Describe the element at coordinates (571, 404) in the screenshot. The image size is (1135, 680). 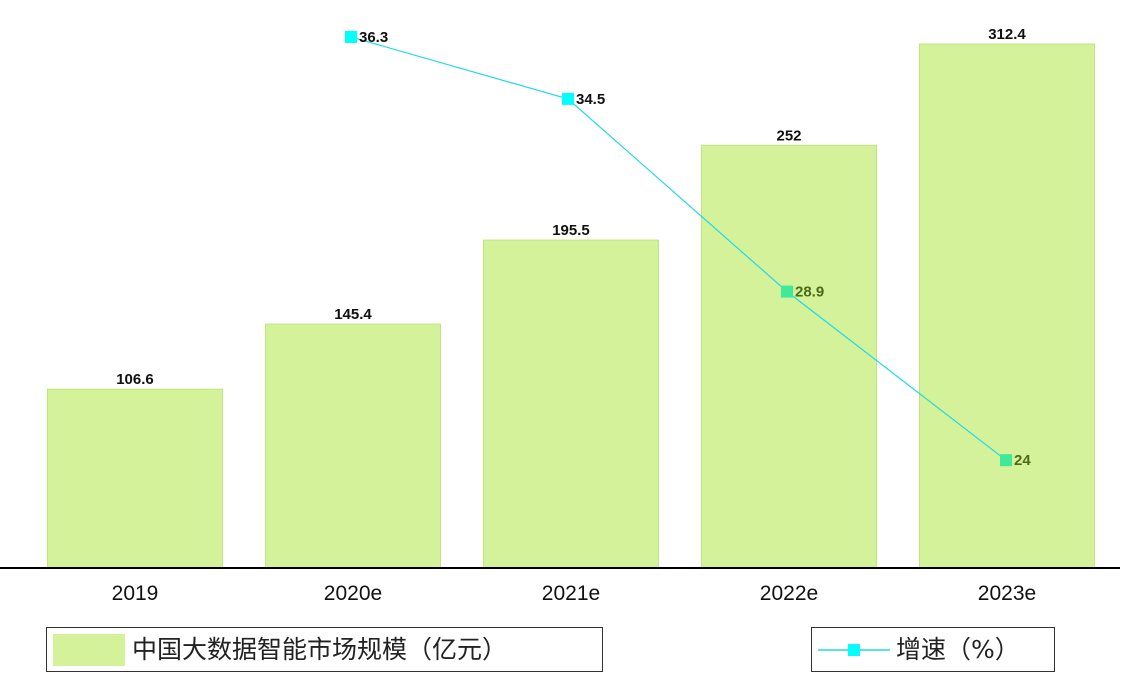
I see `bar-2021e` at that location.